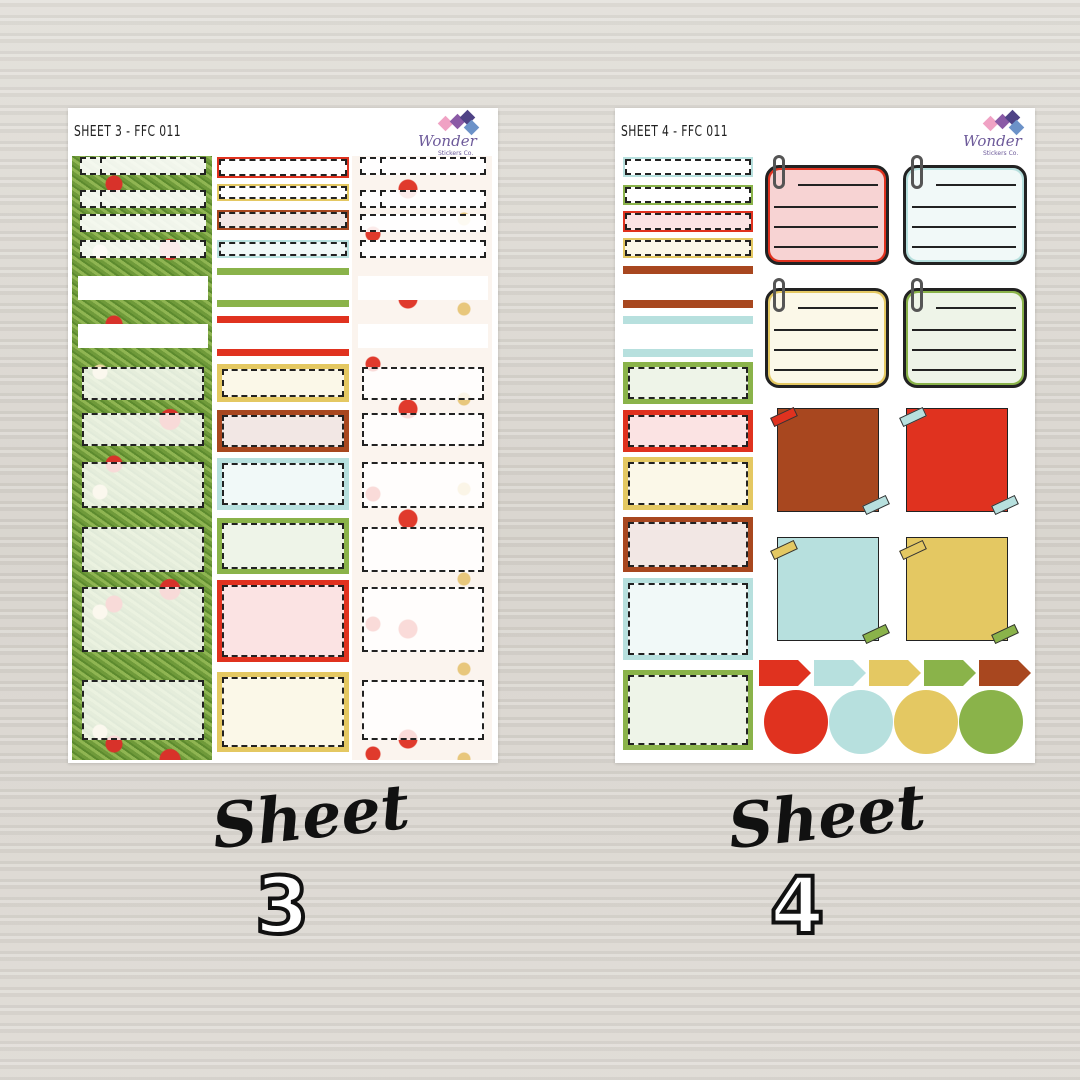 The image size is (1080, 1080). I want to click on teal-circle-sticker, so click(861, 722).